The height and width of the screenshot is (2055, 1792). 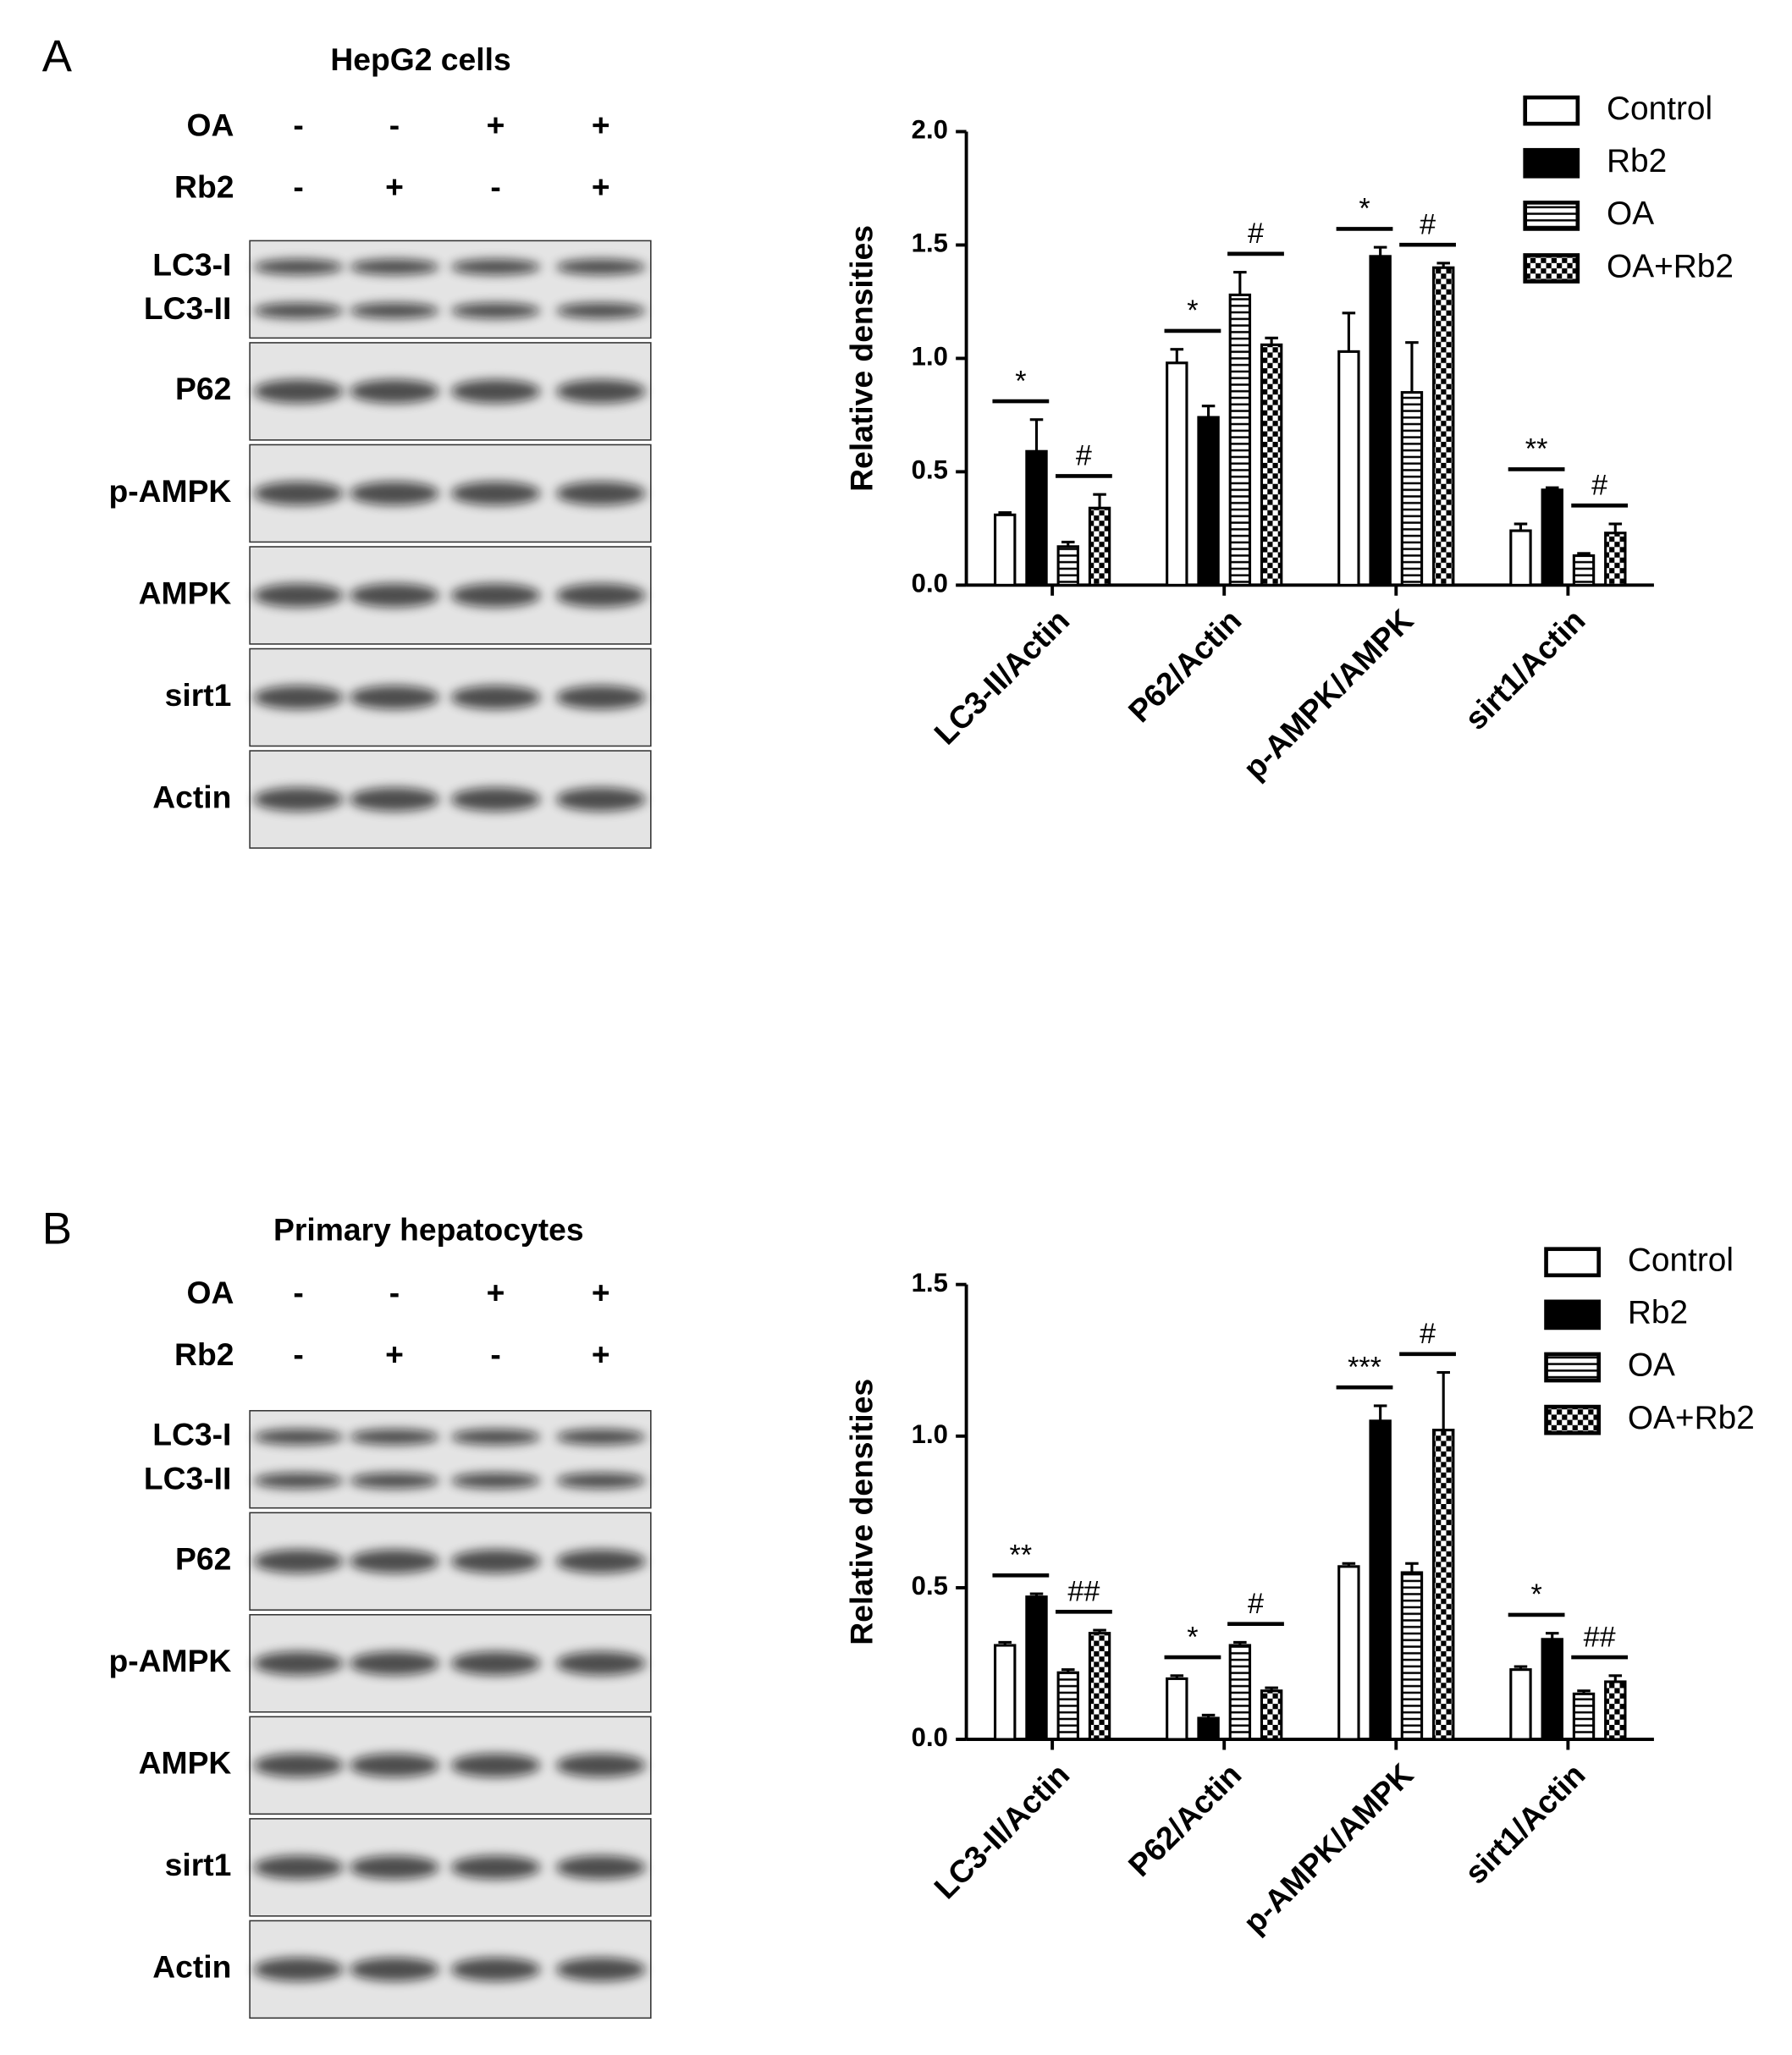 I want to click on blot-title: HepG2 cells, so click(x=420, y=59).